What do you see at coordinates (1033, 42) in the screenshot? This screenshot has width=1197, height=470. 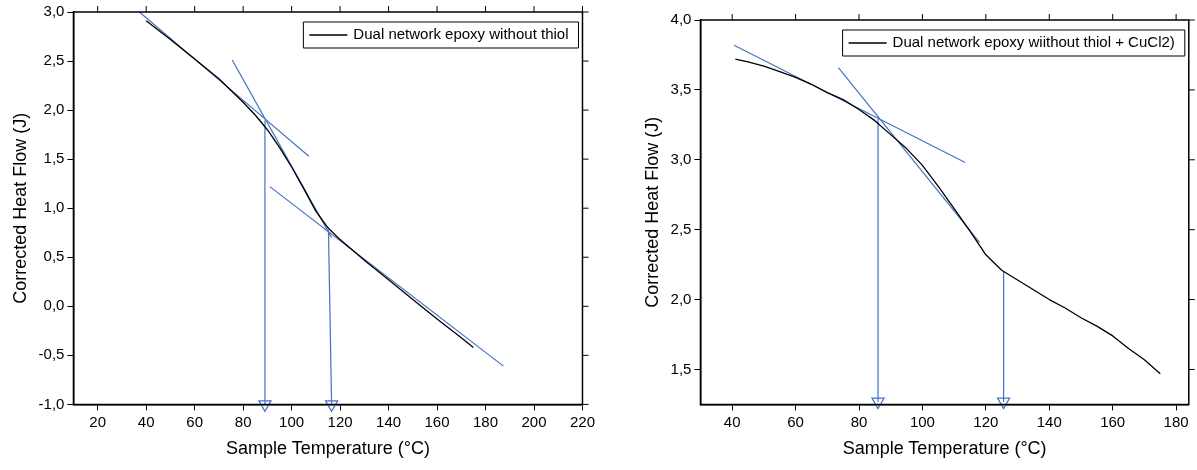 I see `legend-label: Dual network epoxy wiithout thiol + CuCl2)` at bounding box center [1033, 42].